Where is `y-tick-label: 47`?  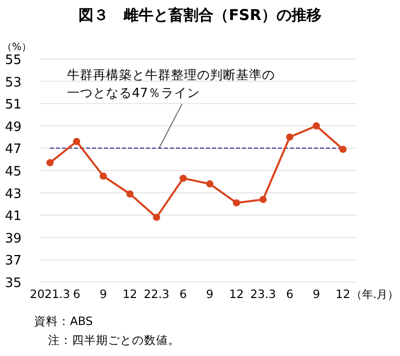 y-tick-label: 47 is located at coordinates (13, 150).